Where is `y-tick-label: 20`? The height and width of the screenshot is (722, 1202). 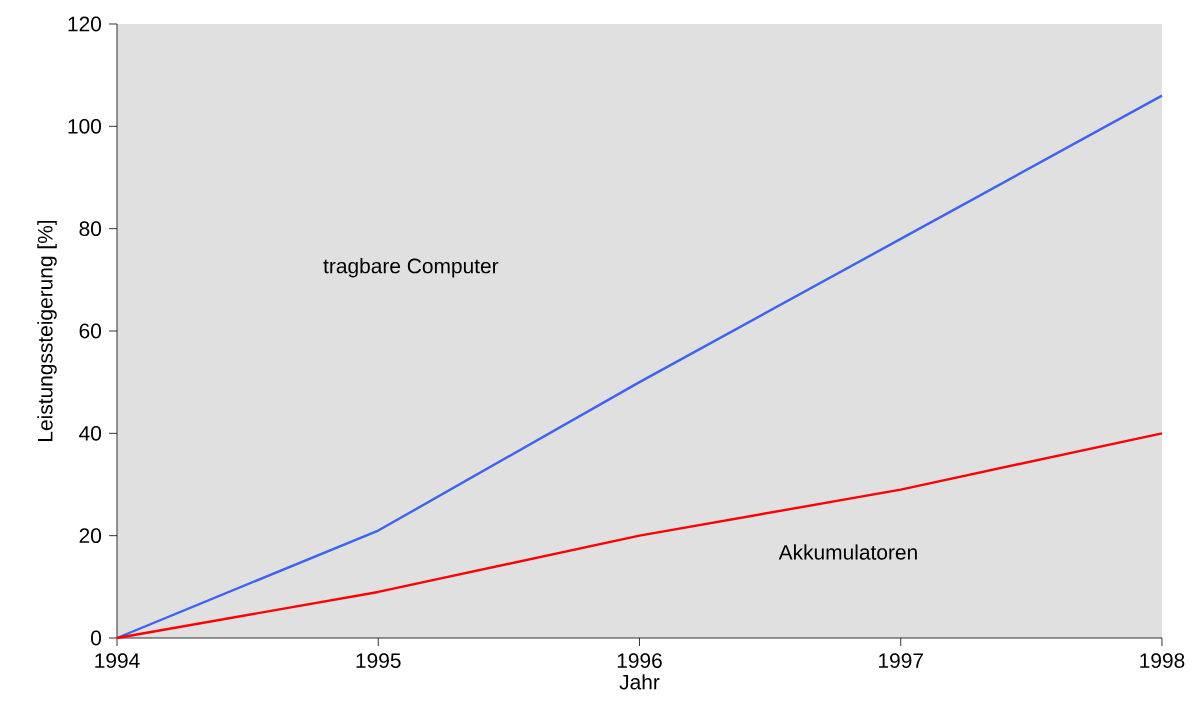 y-tick-label: 20 is located at coordinates (90, 536).